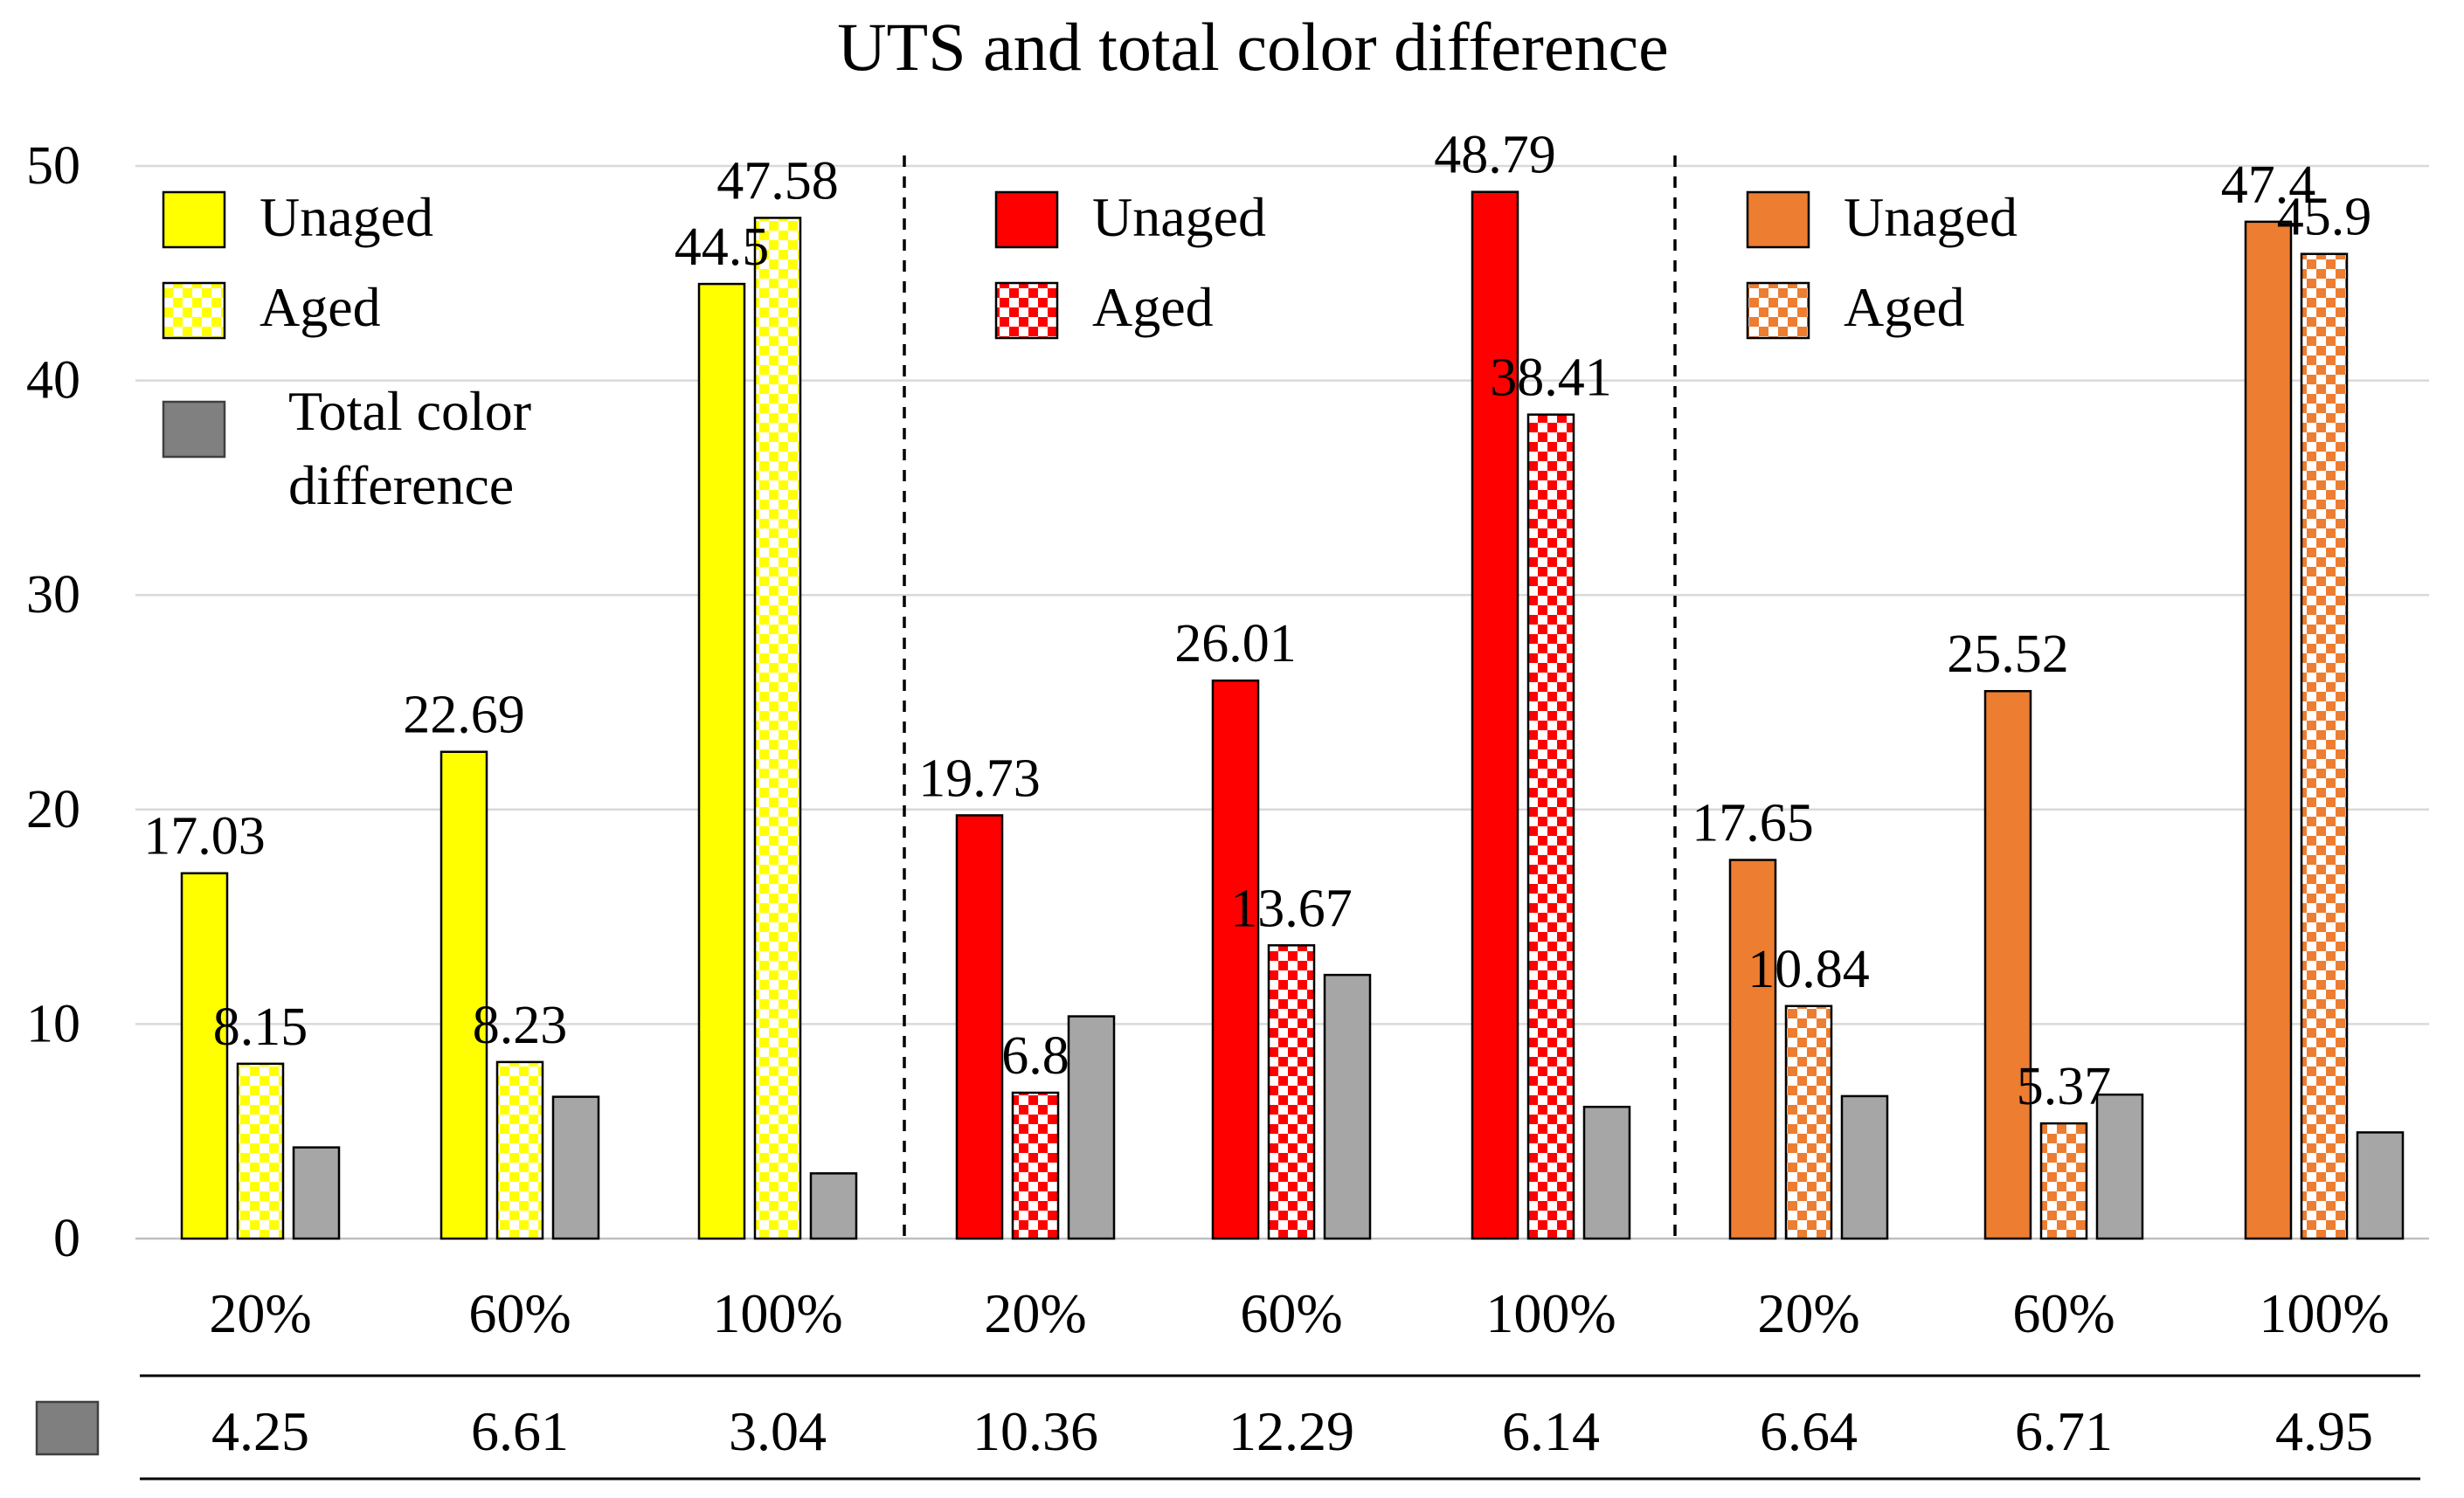  I want to click on data-label: 10.84, so click(1809, 969).